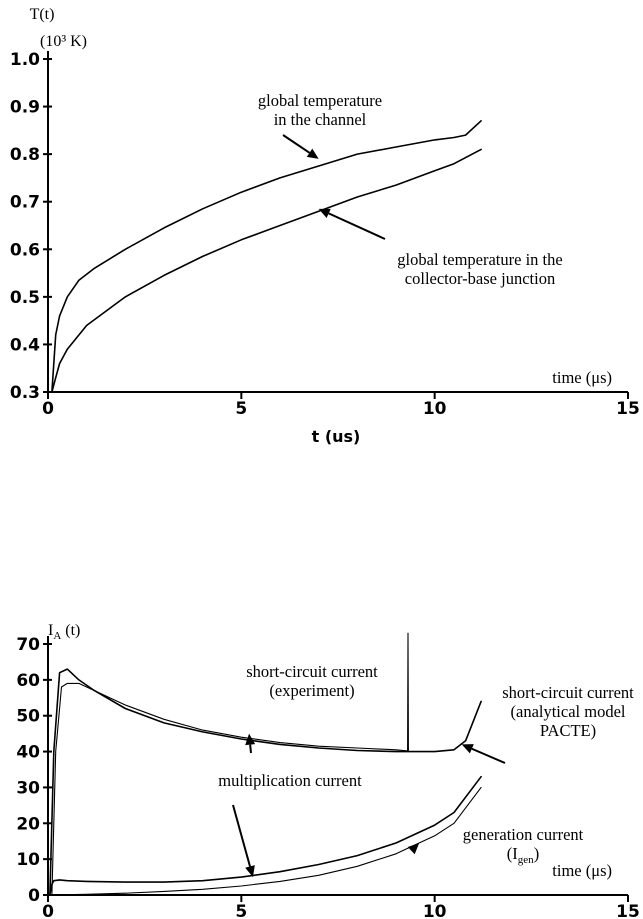 The width and height of the screenshot is (643, 919). I want to click on y-tick-label: 60, so click(28, 681).